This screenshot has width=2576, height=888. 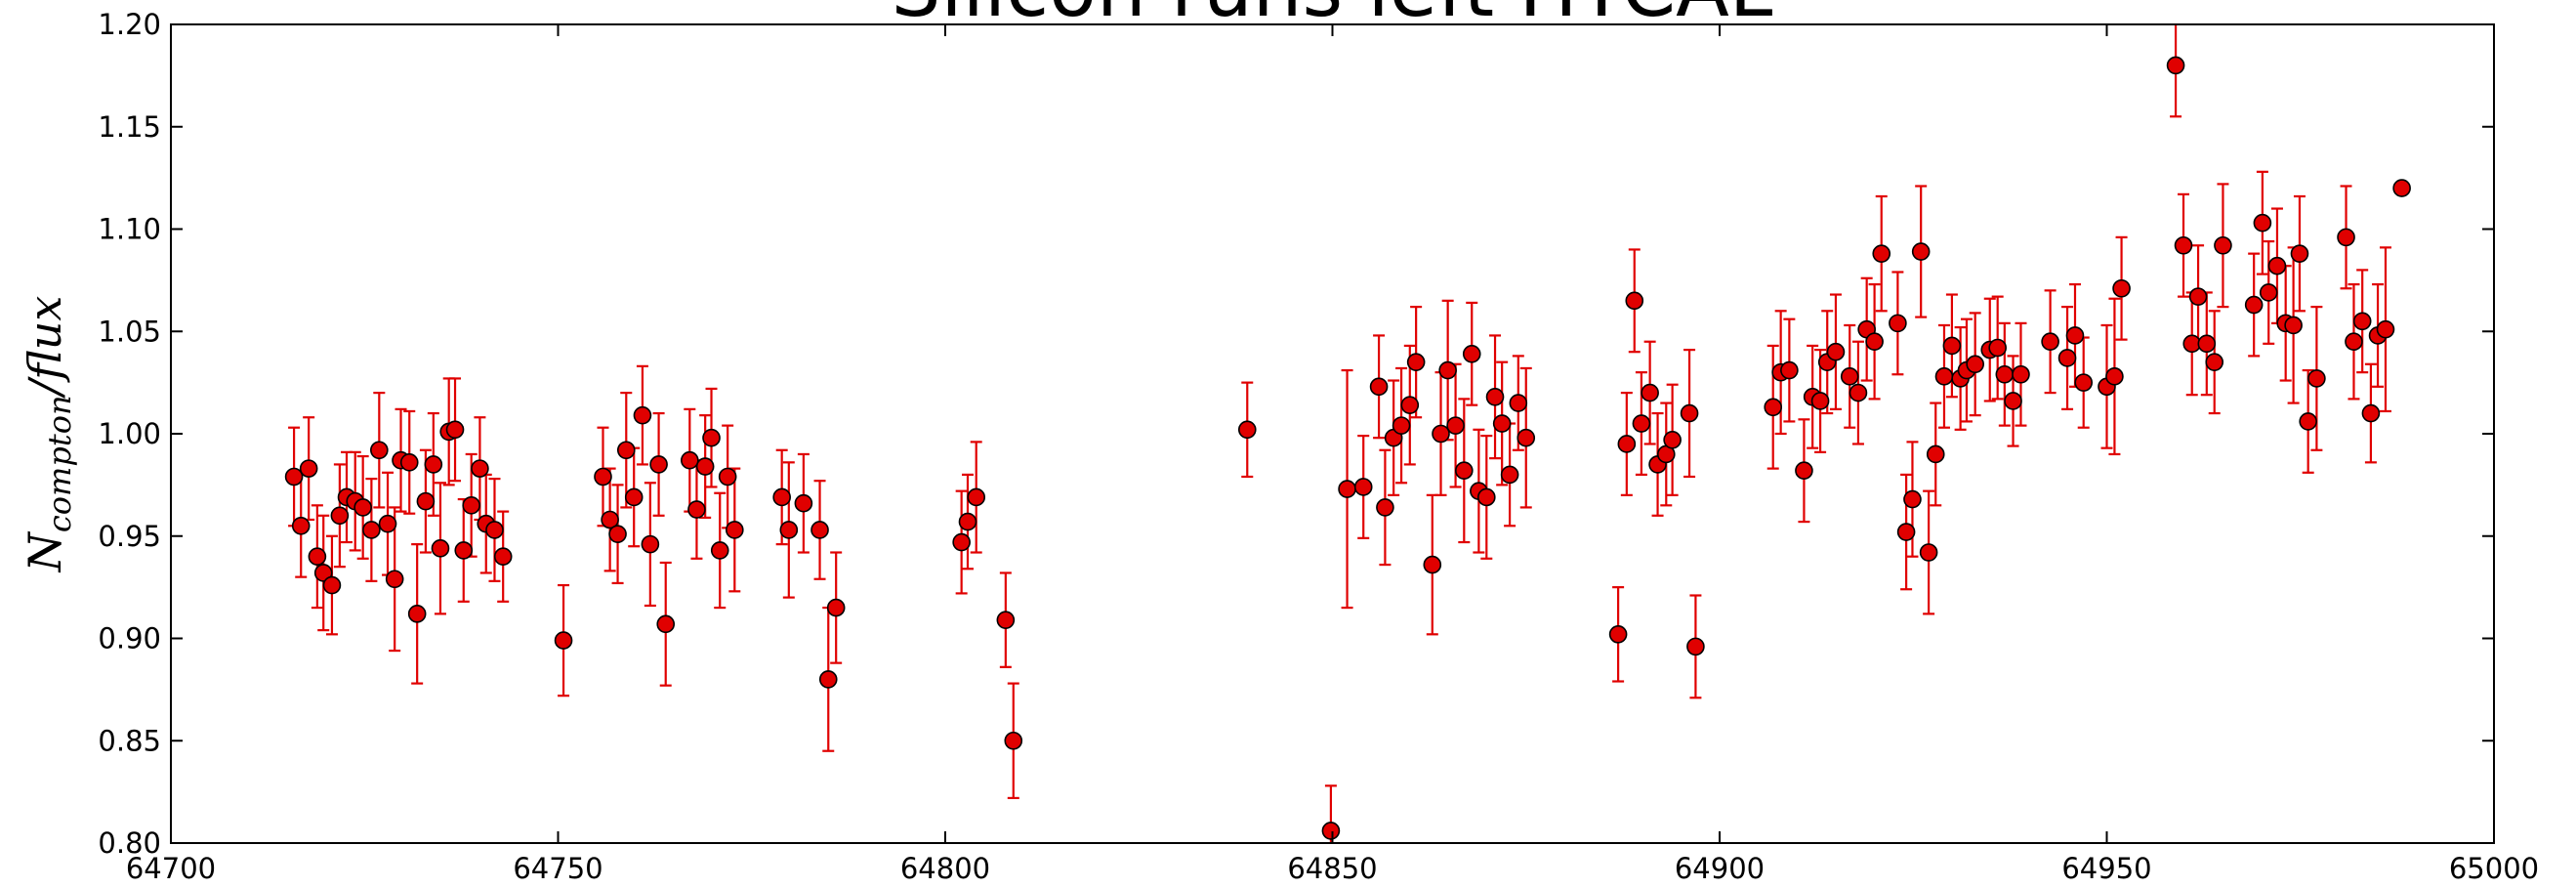 I want to click on y-tick-label: 0.80, so click(x=129, y=843).